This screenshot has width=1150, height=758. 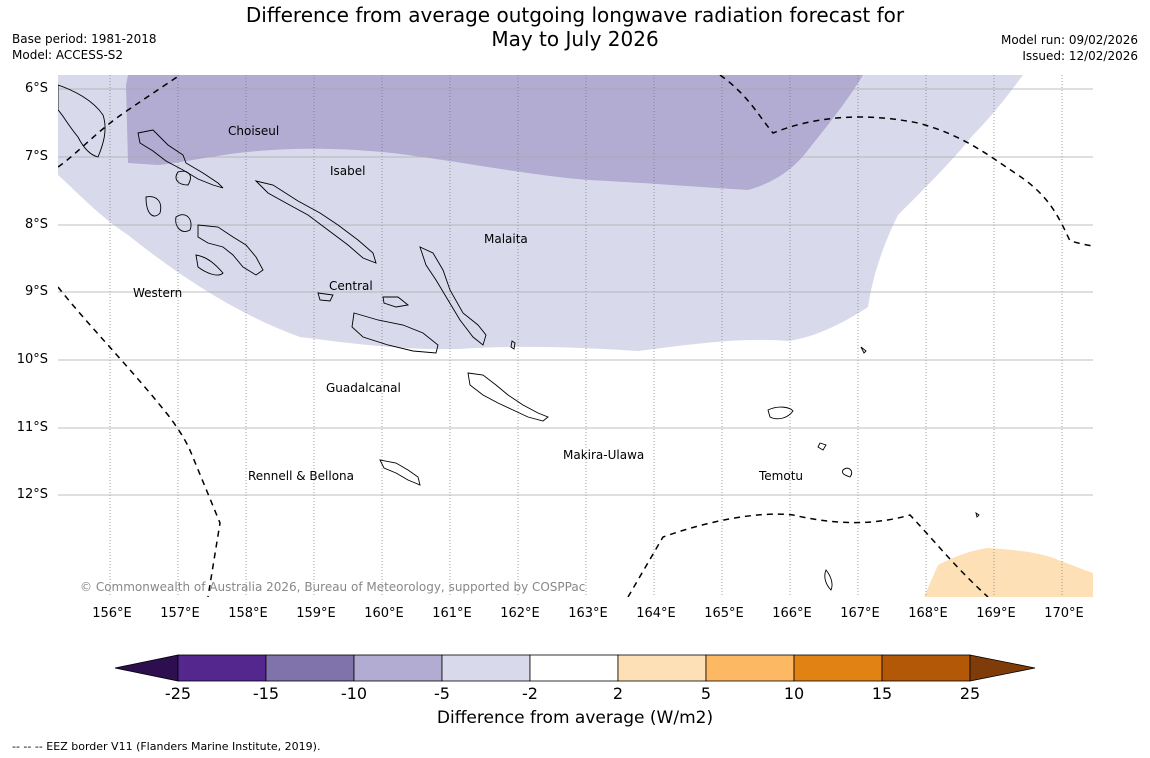 What do you see at coordinates (1064, 613) in the screenshot?
I see `lon-label-170e: 170°E` at bounding box center [1064, 613].